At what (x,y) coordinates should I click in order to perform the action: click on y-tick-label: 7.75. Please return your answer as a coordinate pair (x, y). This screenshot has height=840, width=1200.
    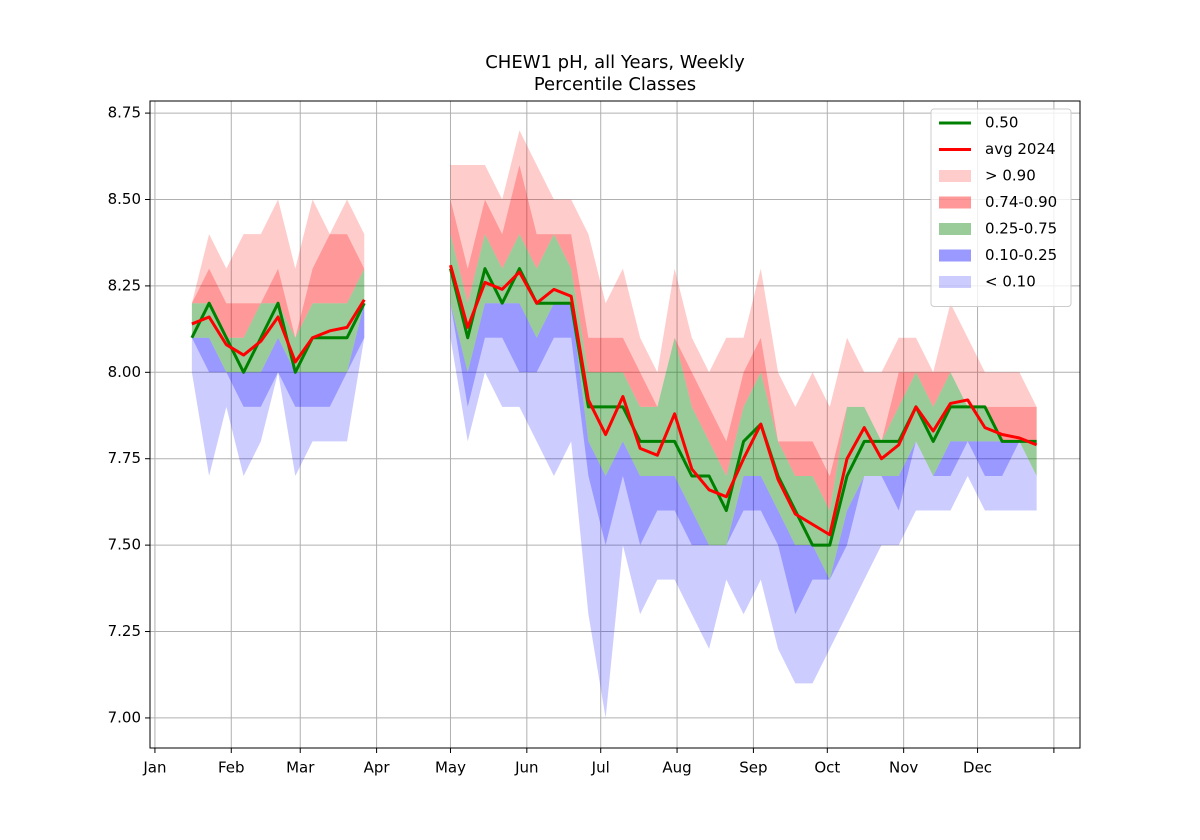
    Looking at the image, I should click on (124, 458).